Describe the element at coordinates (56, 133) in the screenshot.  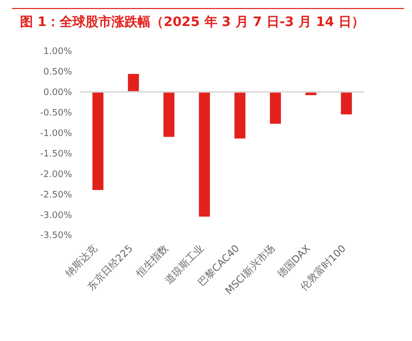
I see `y-tick-label: -1.00%` at that location.